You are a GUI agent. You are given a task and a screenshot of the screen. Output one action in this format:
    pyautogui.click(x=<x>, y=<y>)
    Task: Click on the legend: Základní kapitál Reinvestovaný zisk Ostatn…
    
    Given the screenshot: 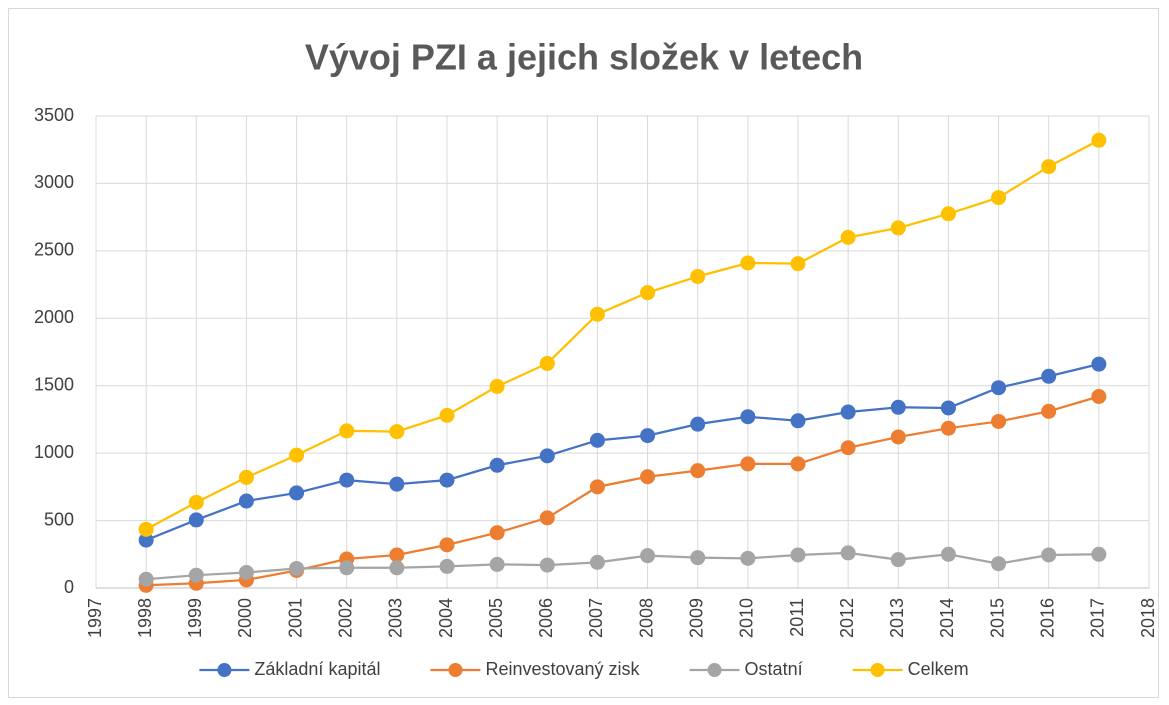 What is the action you would take?
    pyautogui.click(x=584, y=669)
    